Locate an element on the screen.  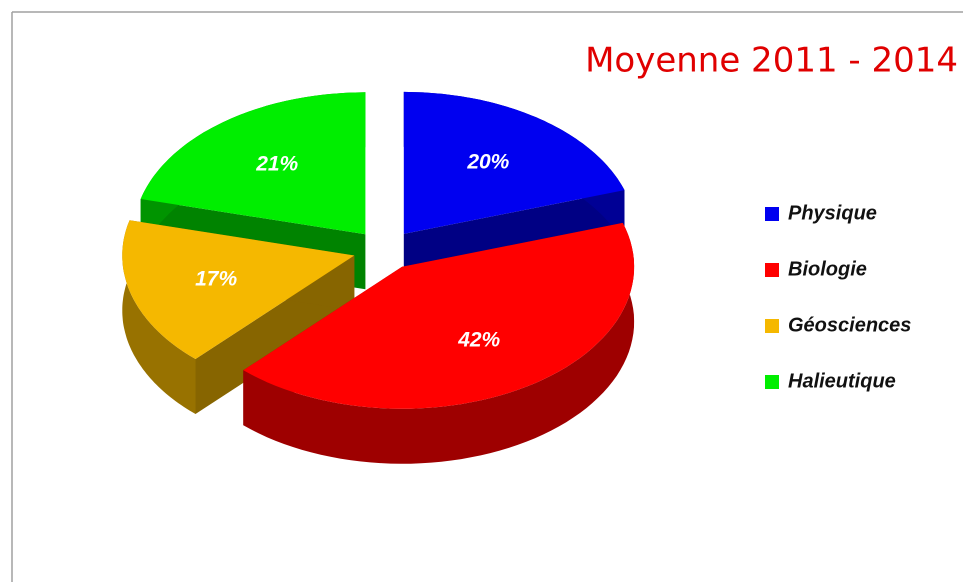
legend: Physique Biologie Géosciences Halieutique is located at coordinates (838, 297).